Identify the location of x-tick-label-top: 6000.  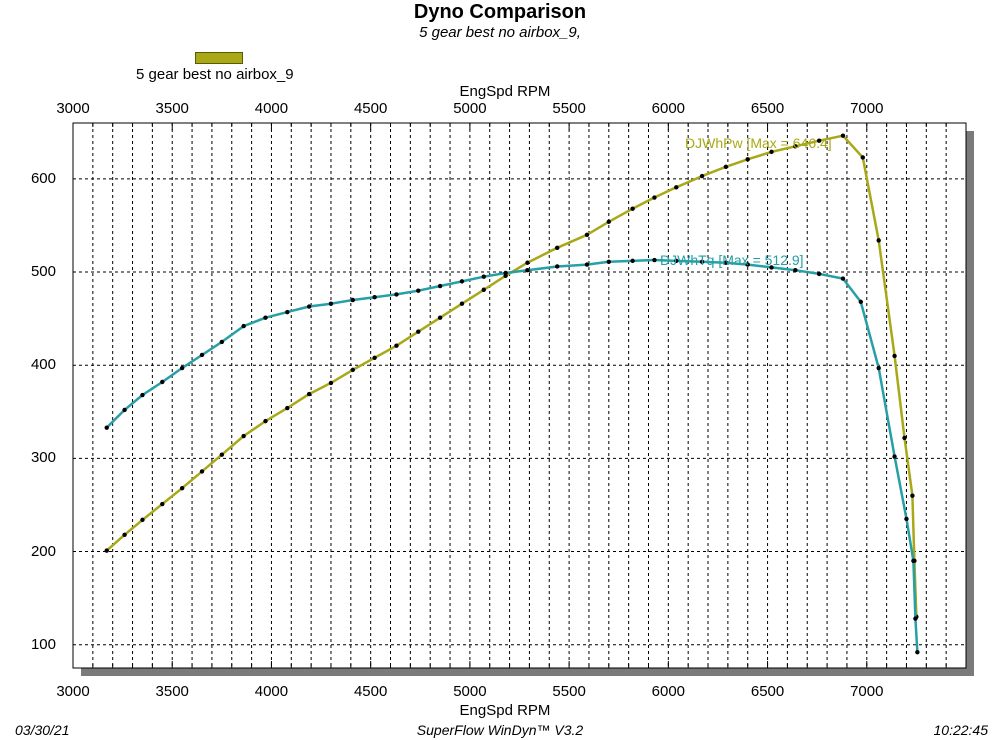
(668, 108).